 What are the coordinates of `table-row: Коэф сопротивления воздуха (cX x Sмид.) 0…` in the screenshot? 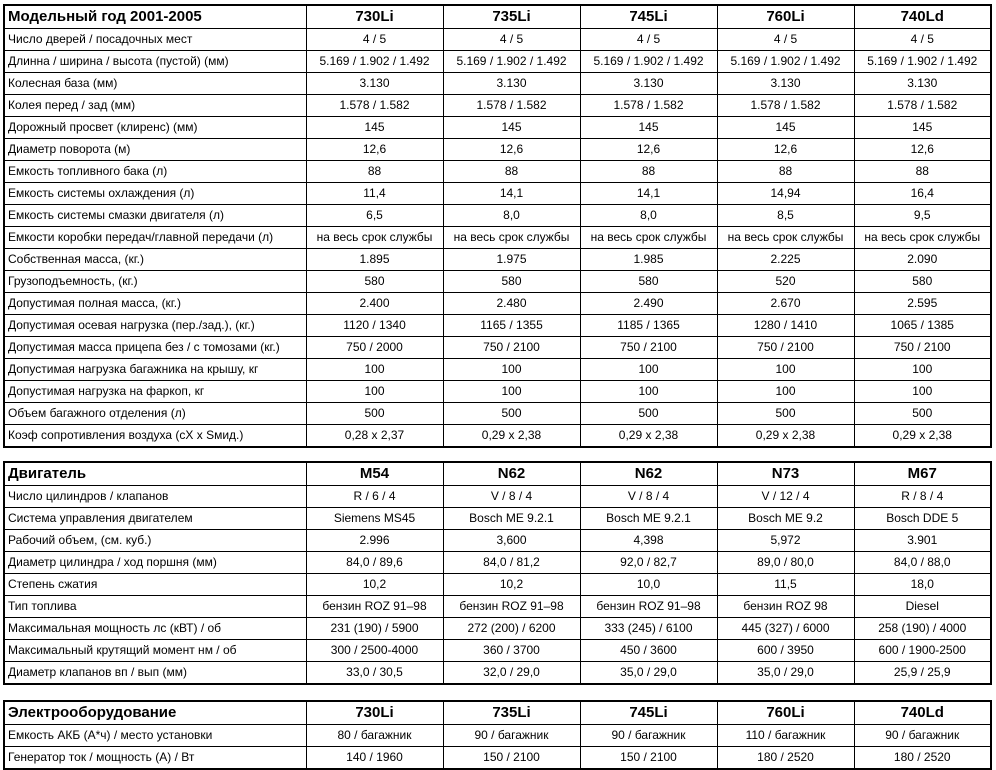 It's located at (497, 436).